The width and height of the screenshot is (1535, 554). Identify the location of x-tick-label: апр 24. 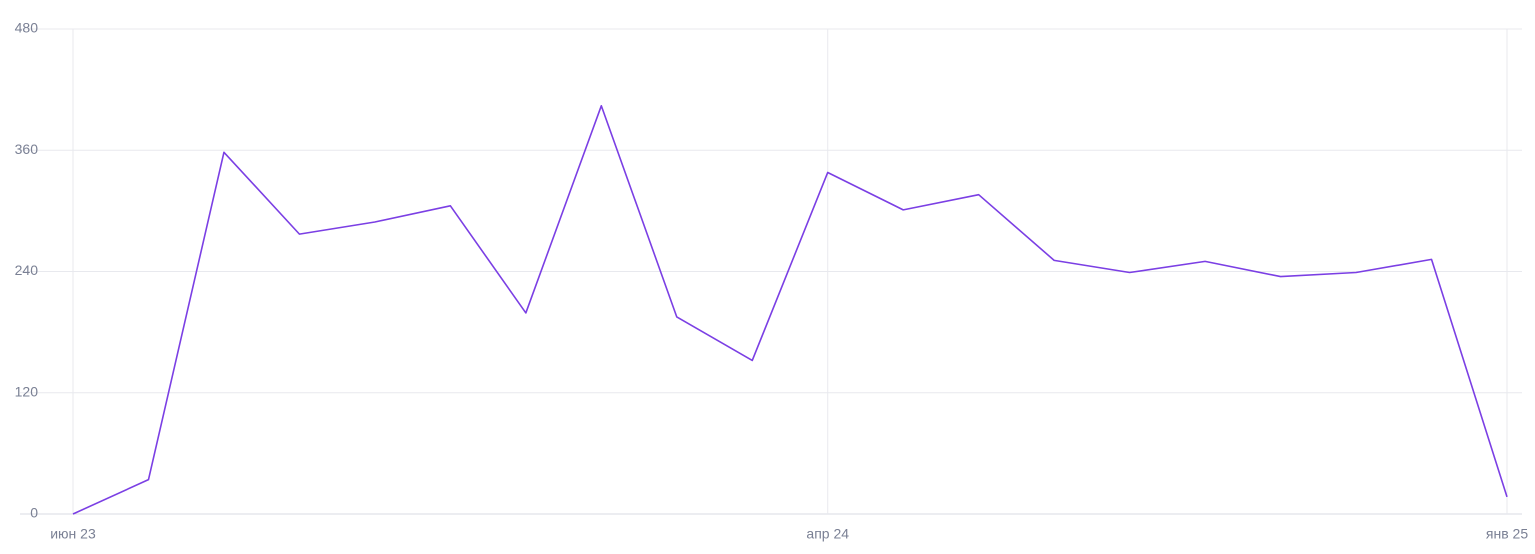
(827, 534).